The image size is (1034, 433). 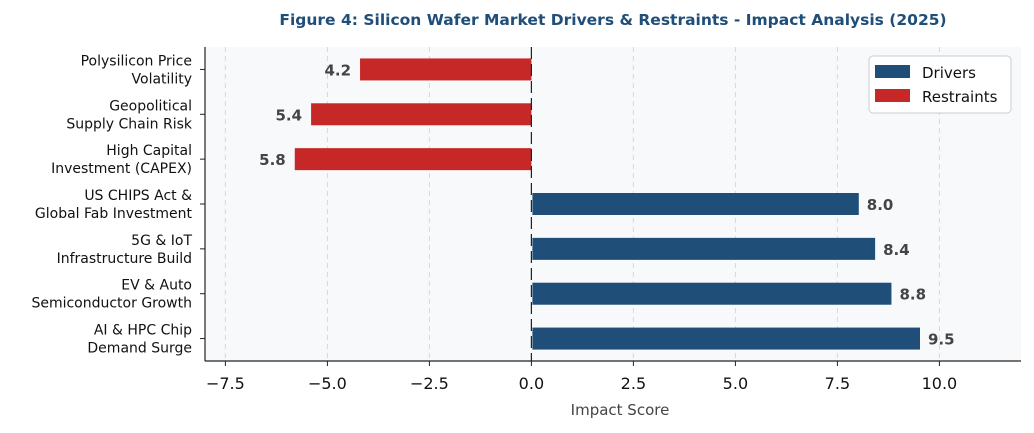 What do you see at coordinates (156, 286) in the screenshot?
I see `y-tick-label: EV & Auto` at bounding box center [156, 286].